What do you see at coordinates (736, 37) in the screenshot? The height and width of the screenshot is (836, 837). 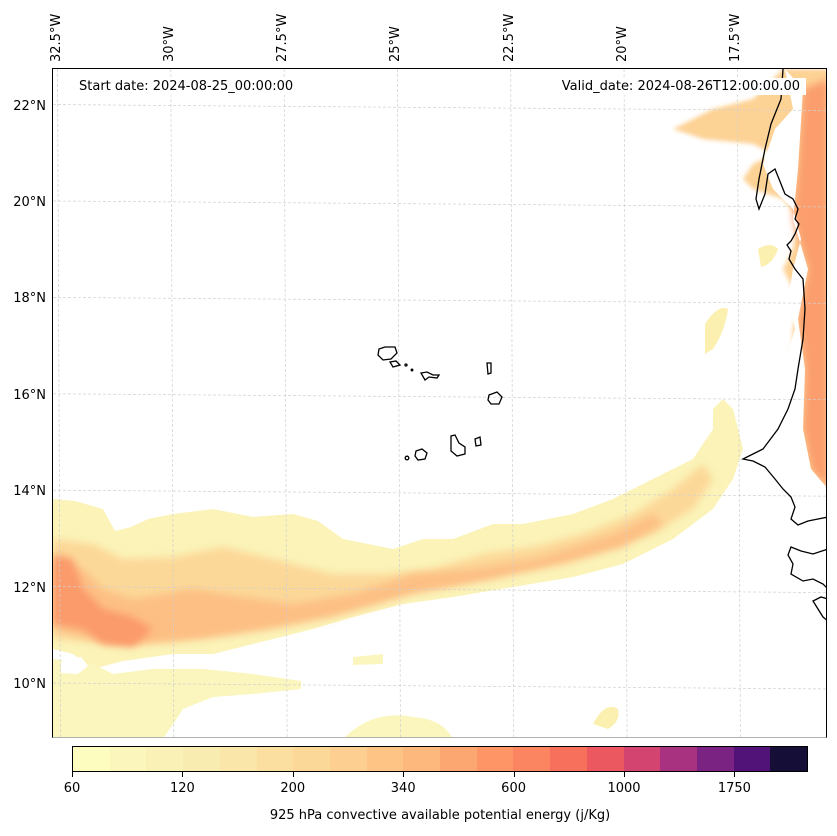 I see `longitude-tick-label: 17.5°W` at bounding box center [736, 37].